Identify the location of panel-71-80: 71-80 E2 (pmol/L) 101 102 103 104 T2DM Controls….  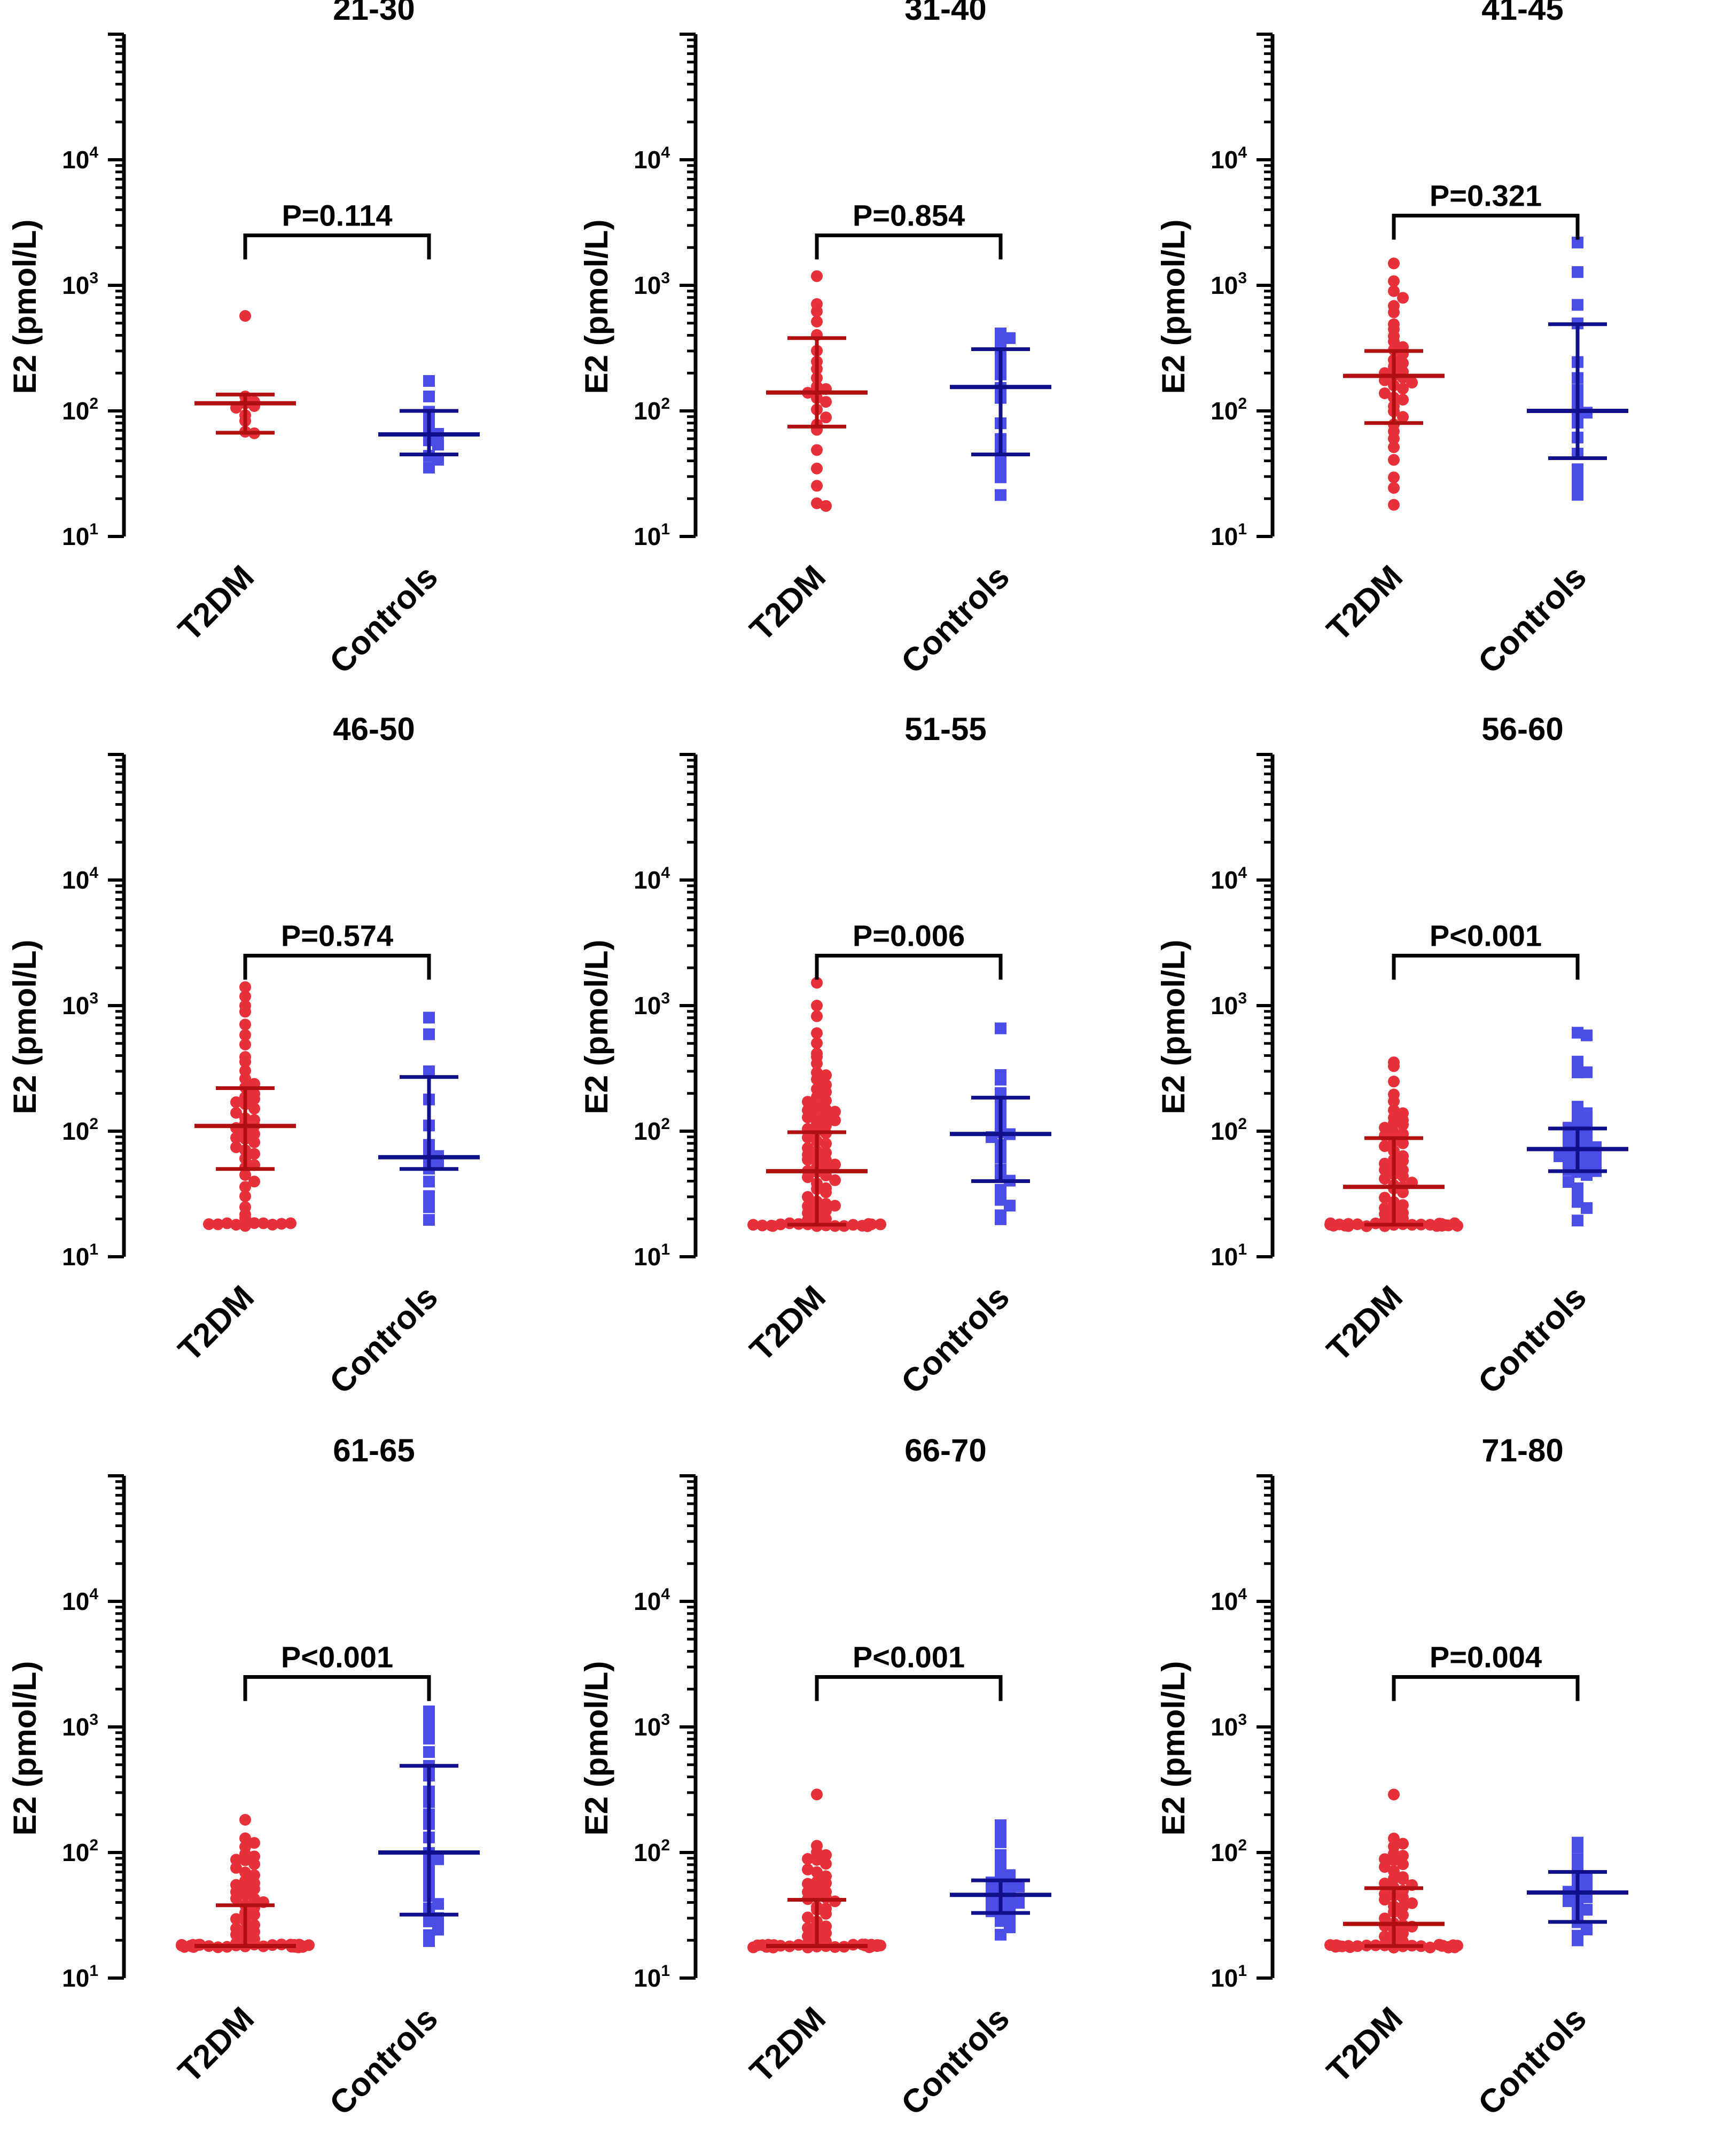
(1392, 1778).